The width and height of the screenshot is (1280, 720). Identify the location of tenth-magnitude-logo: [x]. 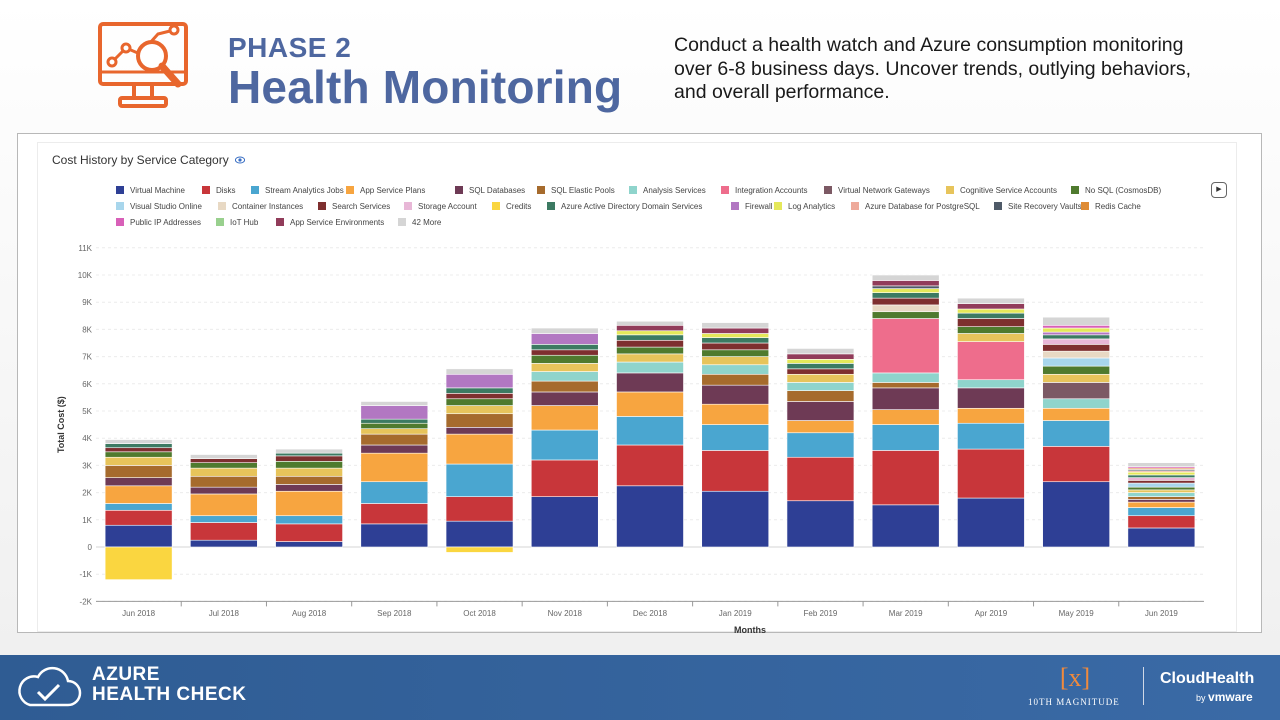
(1075, 677).